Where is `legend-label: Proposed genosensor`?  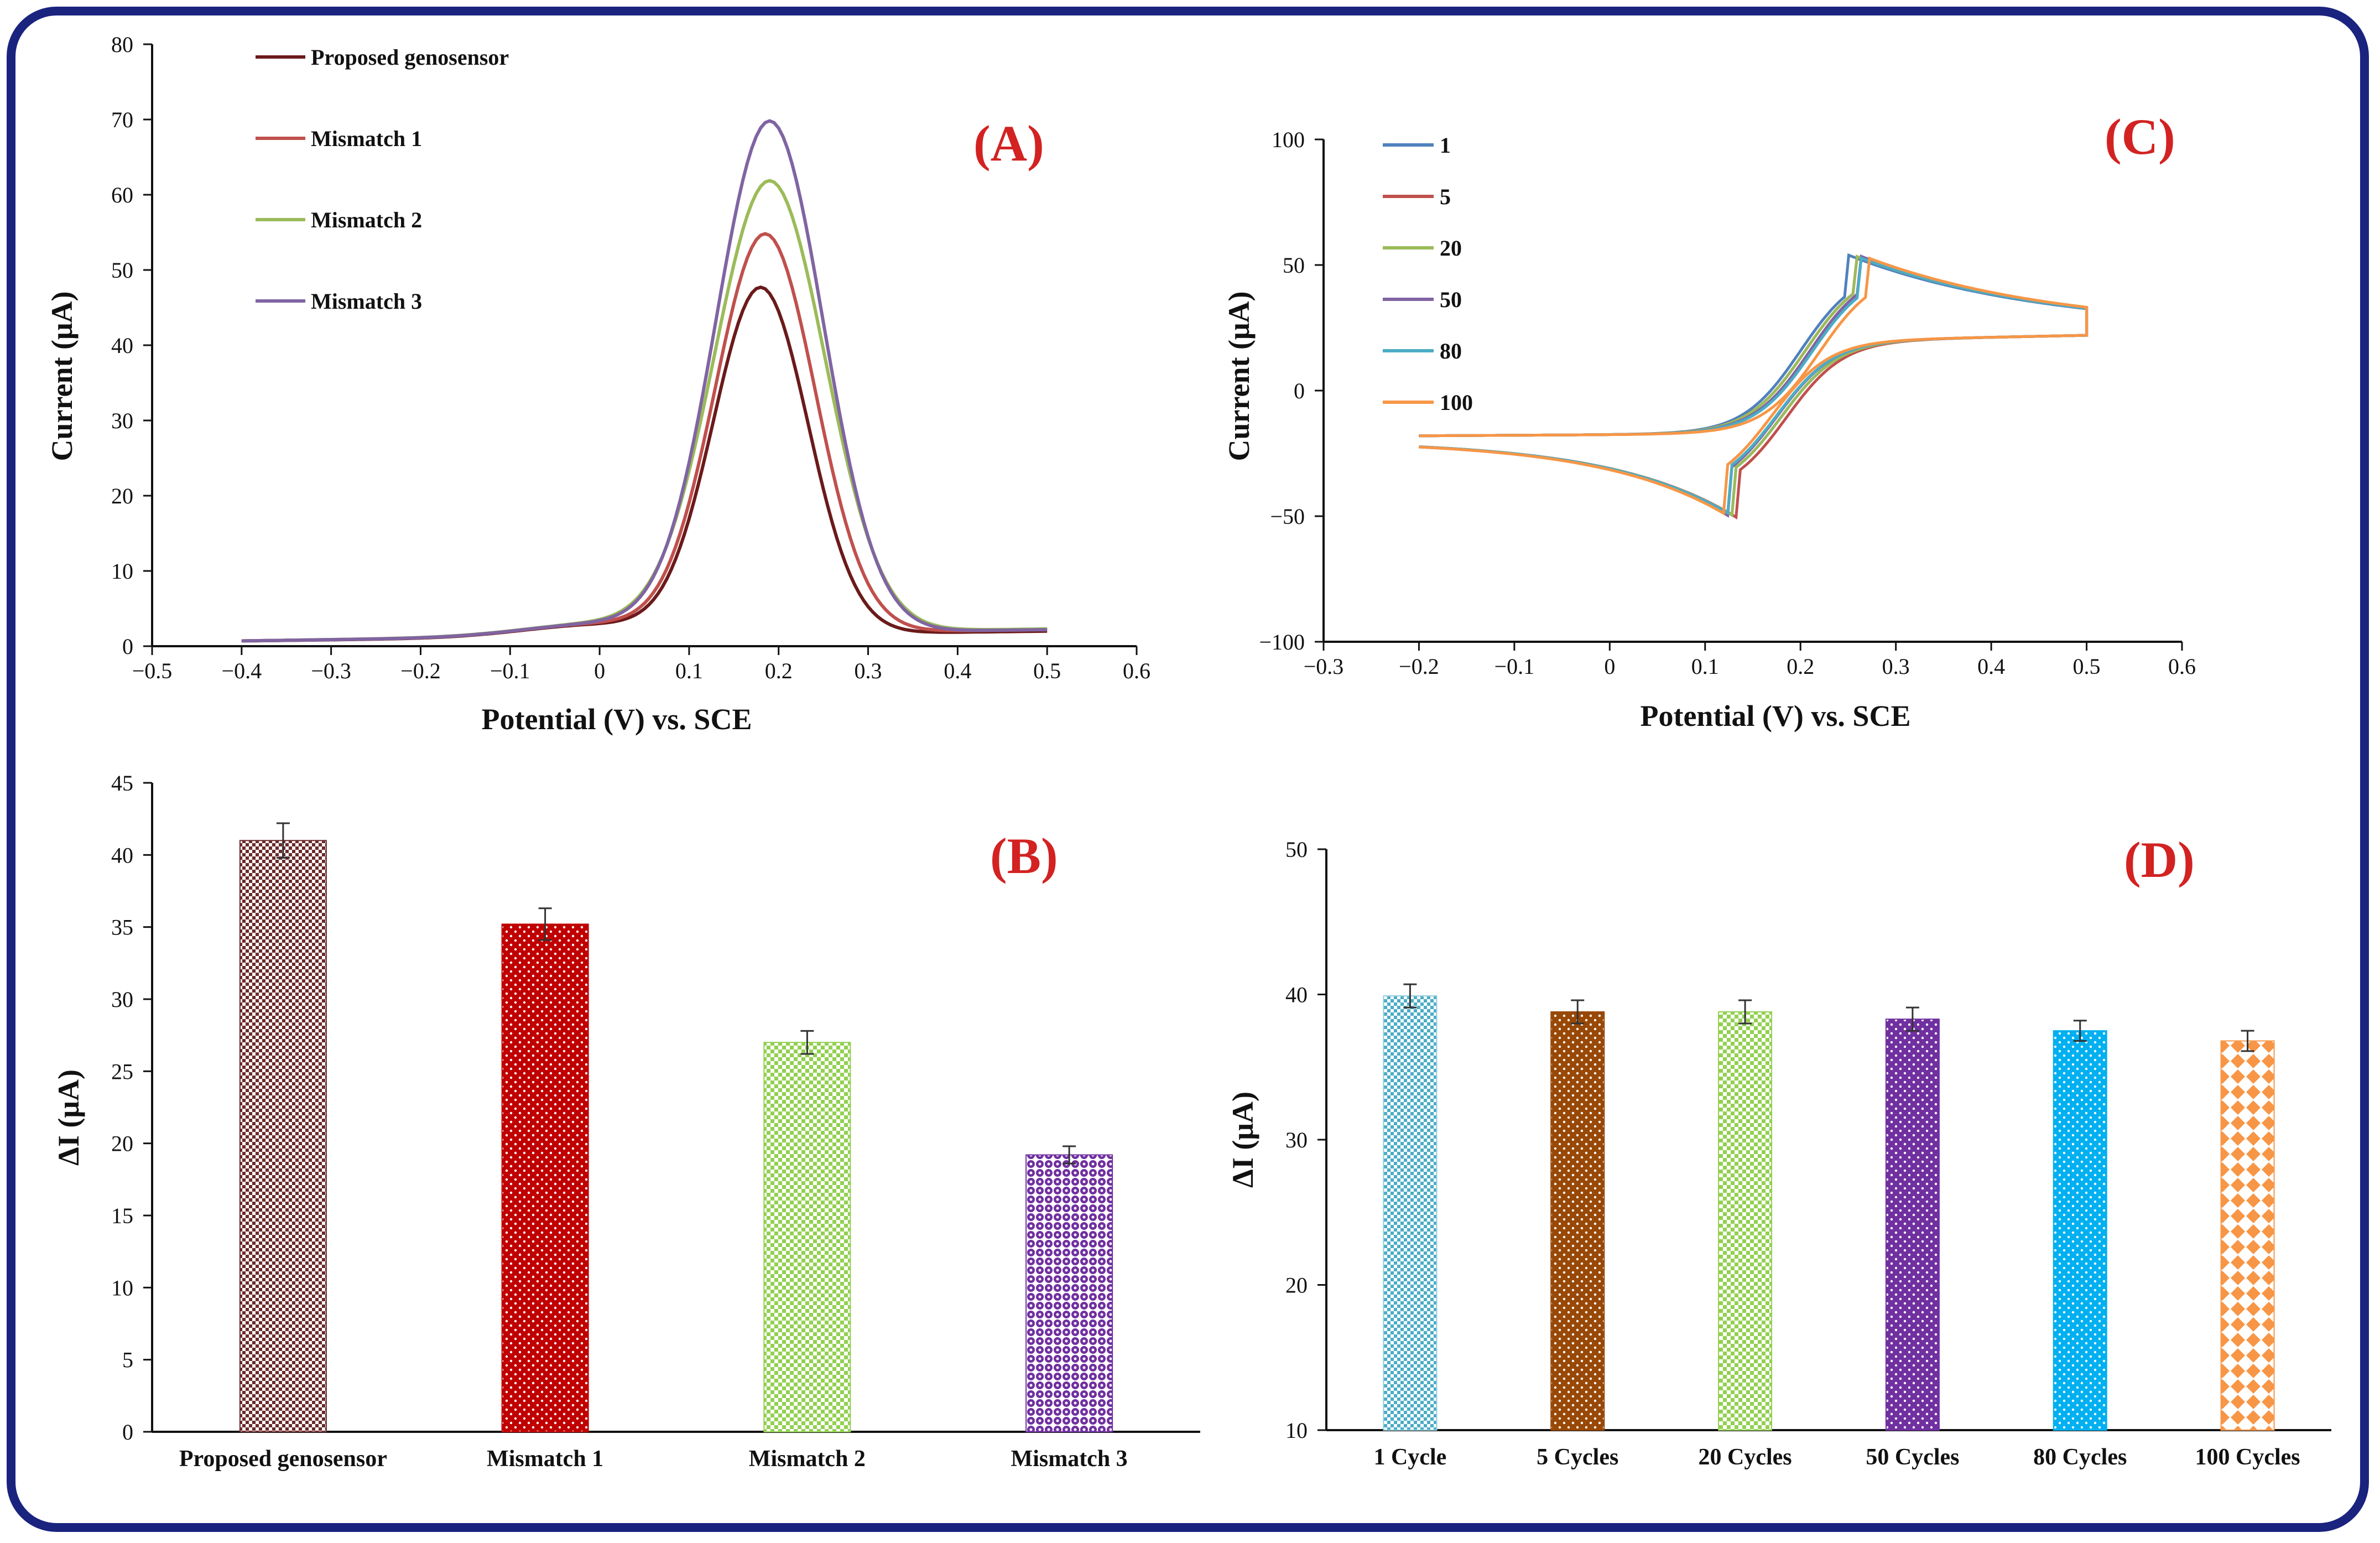
legend-label: Proposed genosensor is located at coordinates (410, 58).